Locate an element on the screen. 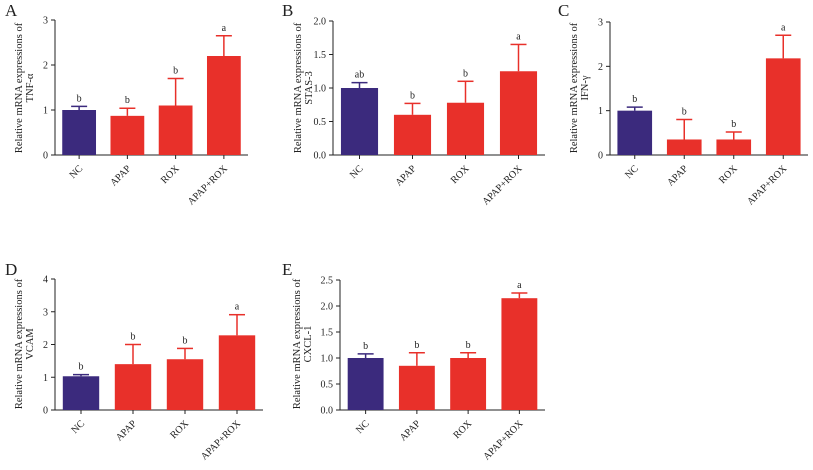 Image resolution: width=813 pixels, height=470 pixels. significance-label: ab is located at coordinates (359, 75).